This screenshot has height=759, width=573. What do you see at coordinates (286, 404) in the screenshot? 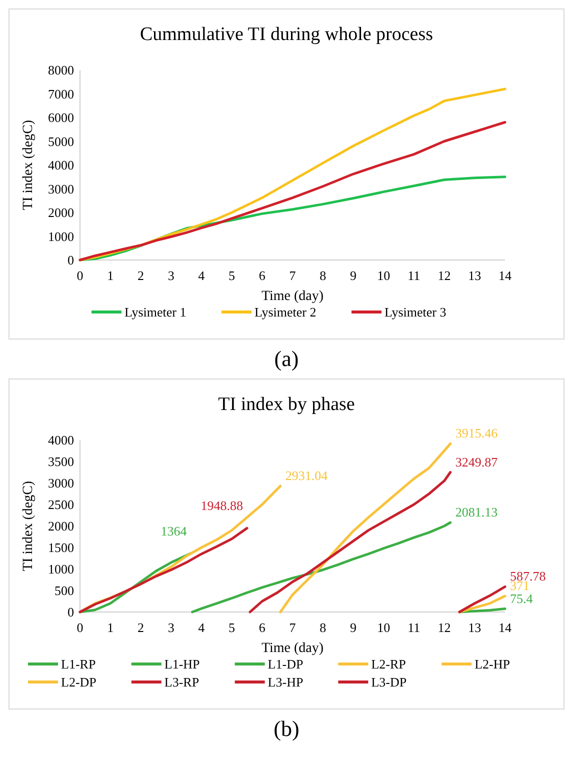
I see `chart-title: TI index by phase` at bounding box center [286, 404].